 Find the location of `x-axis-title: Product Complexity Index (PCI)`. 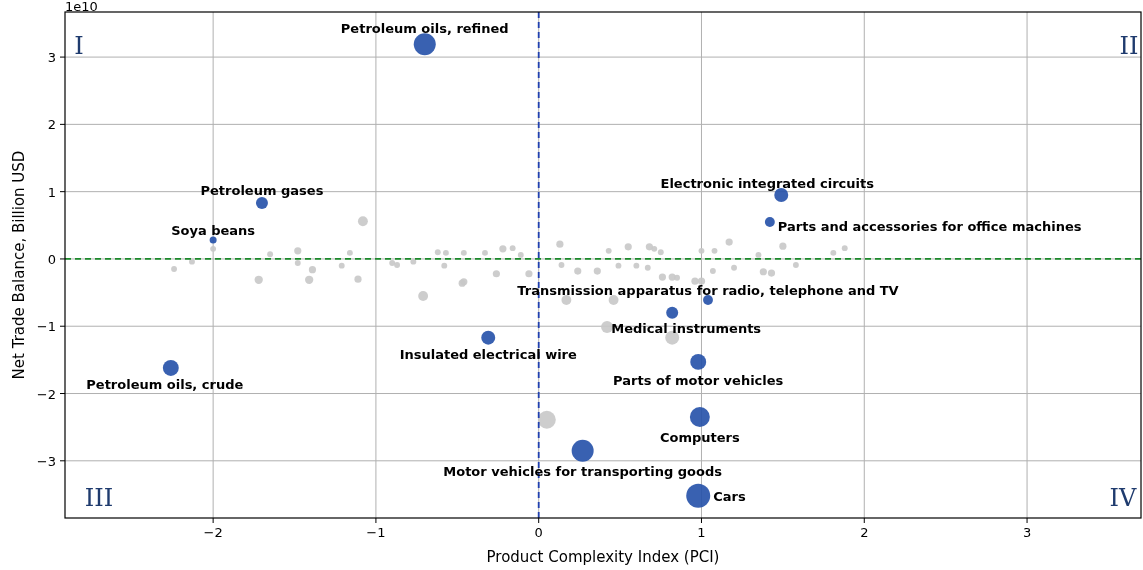

x-axis-title: Product Complexity Index (PCI) is located at coordinates (603, 557).